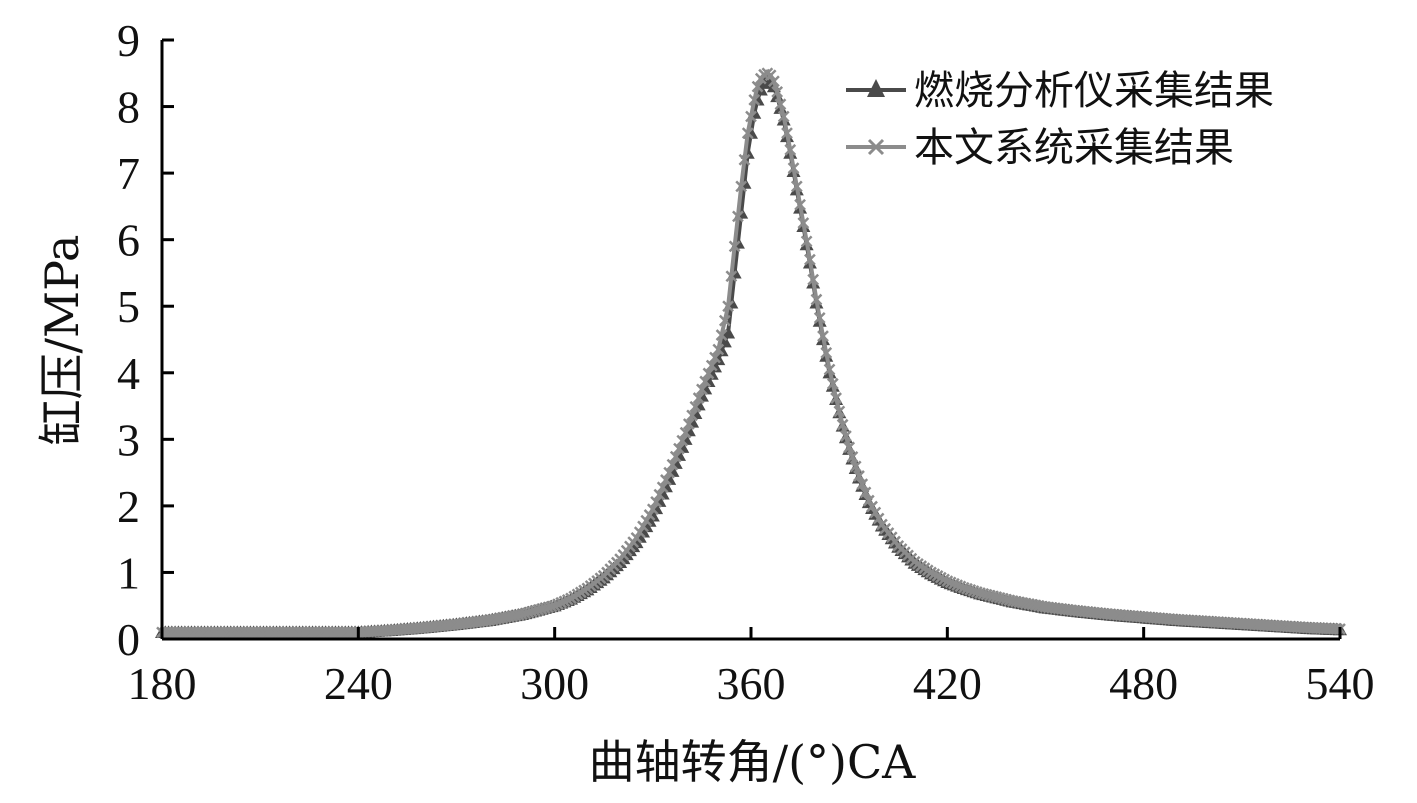 This screenshot has width=1417, height=803. I want to click on x-tick-label: 360, so click(751, 683).